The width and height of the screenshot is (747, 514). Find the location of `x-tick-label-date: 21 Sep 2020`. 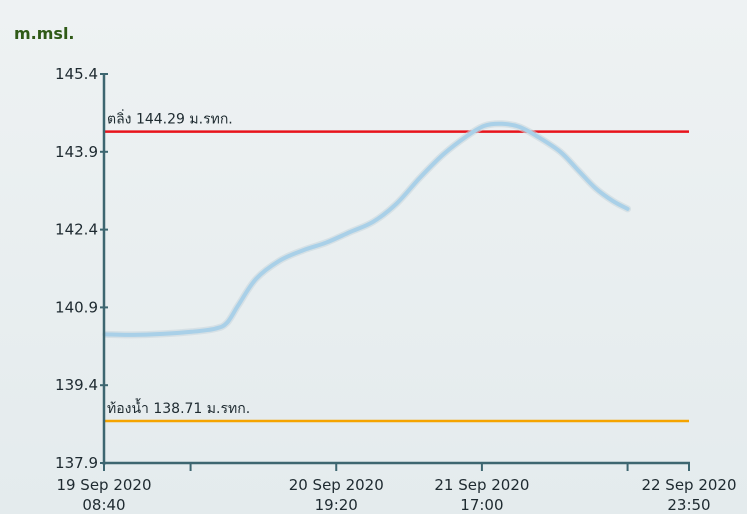

x-tick-label-date: 21 Sep 2020 is located at coordinates (481, 485).